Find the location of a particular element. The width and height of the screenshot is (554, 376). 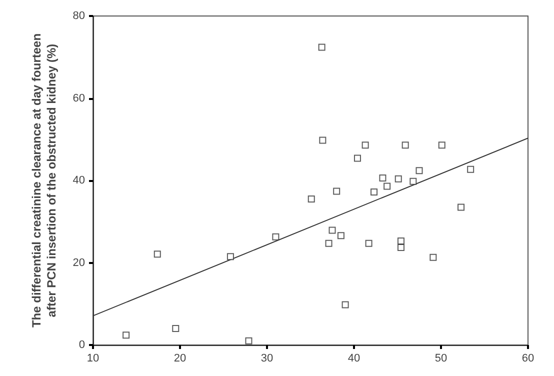

y-tick-label: 60 is located at coordinates (78, 98).